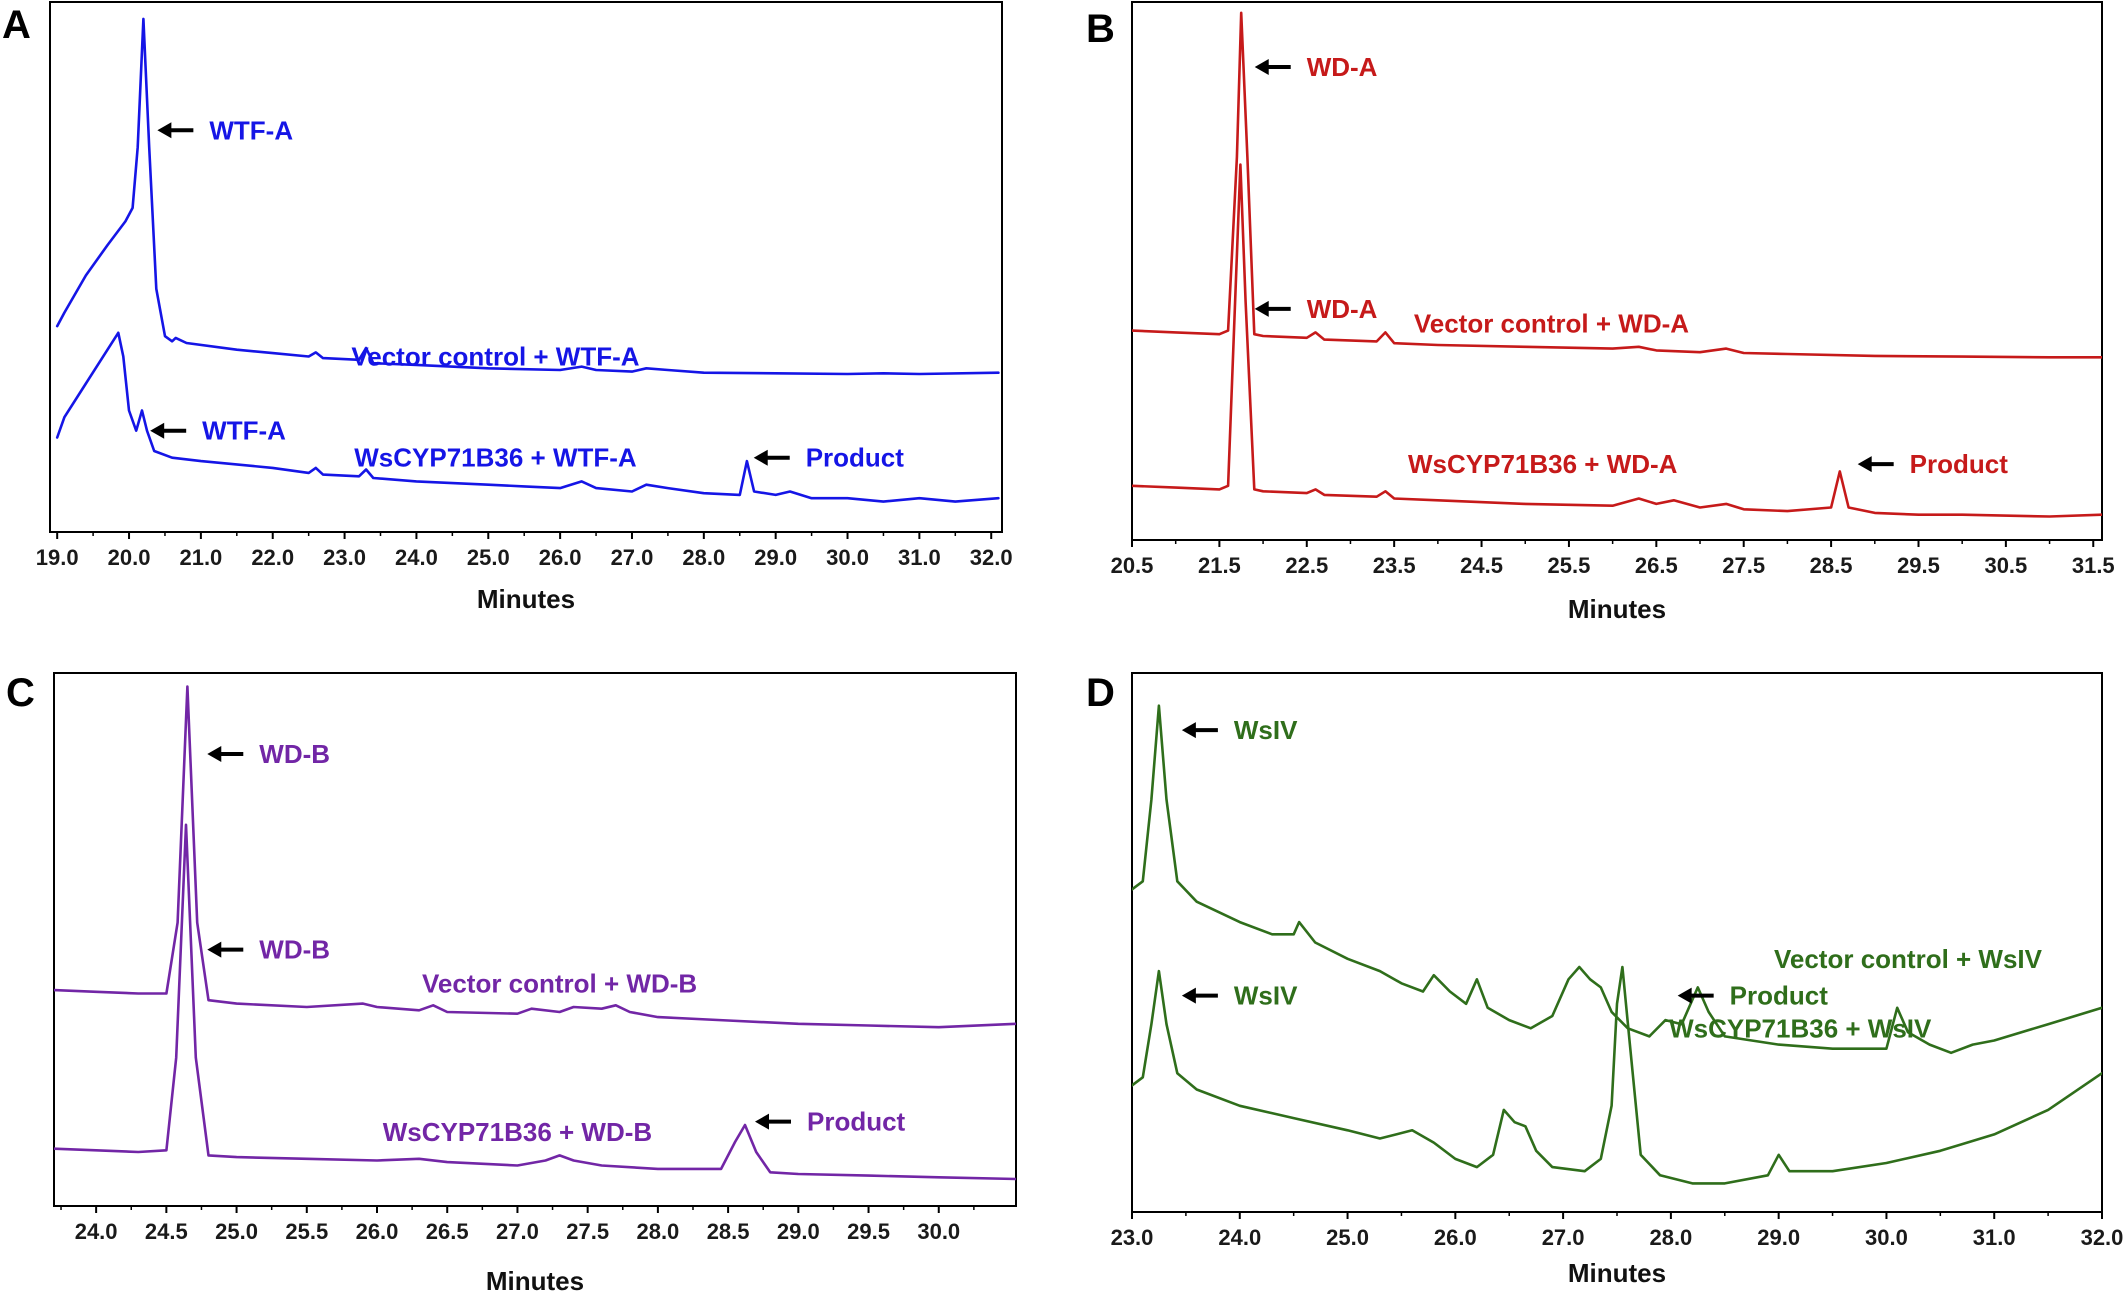 This screenshot has height=1295, width=2128. I want to click on series-label: WsCYP71B36 + WD-A, so click(1543, 464).